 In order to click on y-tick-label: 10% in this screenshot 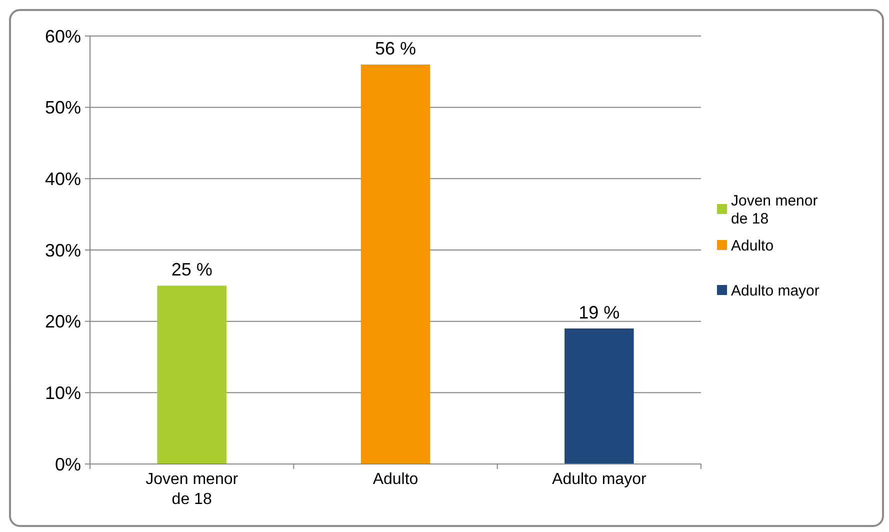, I will do `click(62, 392)`.